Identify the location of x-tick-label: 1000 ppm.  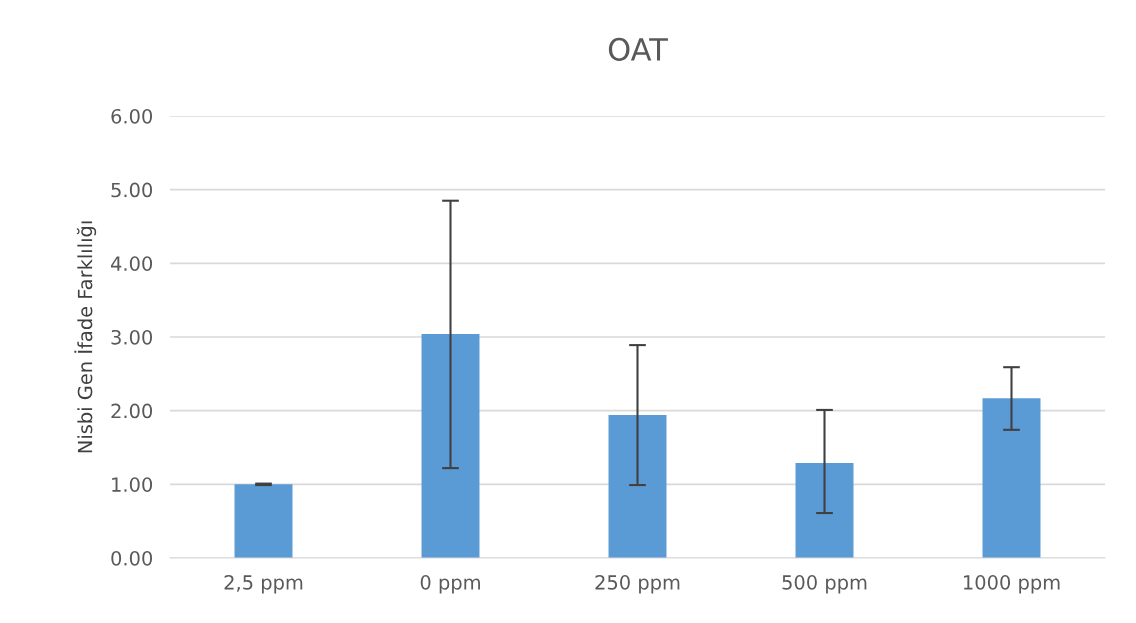
(1011, 584).